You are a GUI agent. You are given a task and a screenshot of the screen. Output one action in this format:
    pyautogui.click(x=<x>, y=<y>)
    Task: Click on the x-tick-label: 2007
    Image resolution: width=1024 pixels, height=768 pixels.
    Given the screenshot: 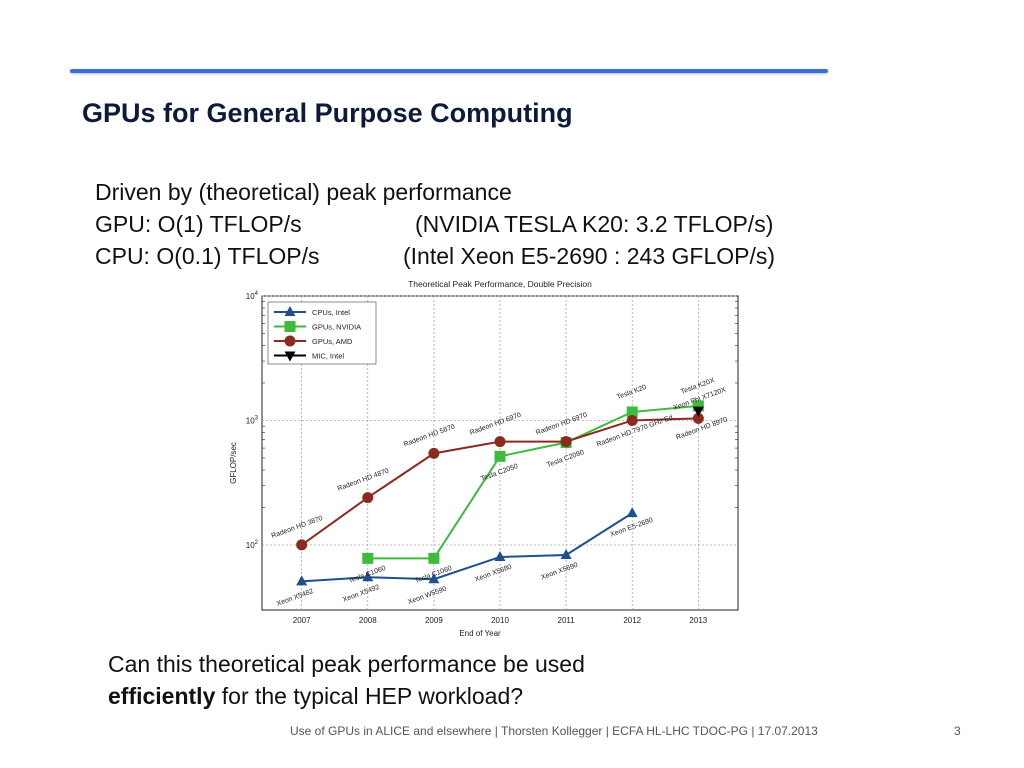 What is the action you would take?
    pyautogui.click(x=302, y=620)
    